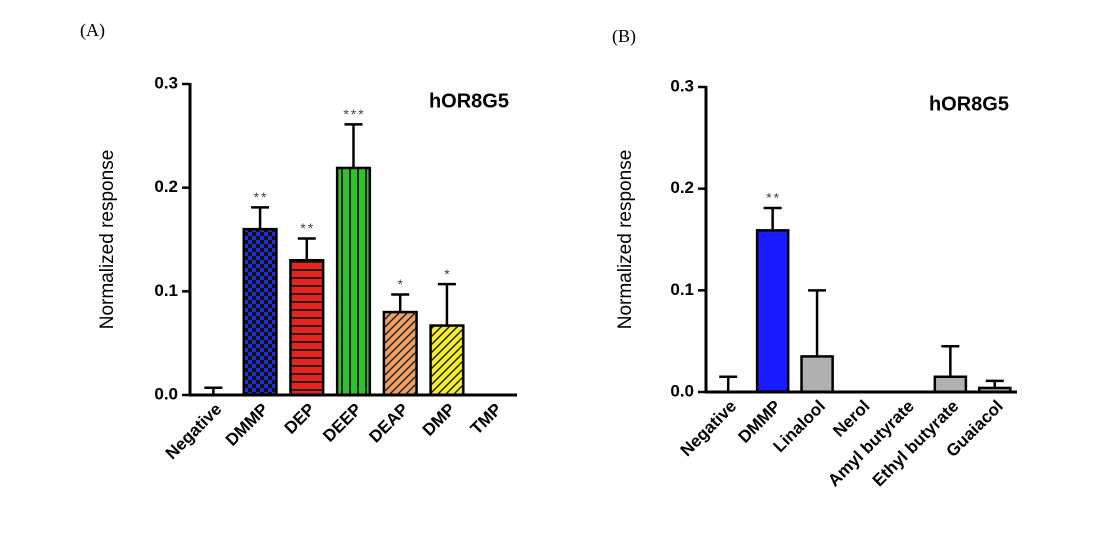 The width and height of the screenshot is (1101, 551). Describe the element at coordinates (624, 36) in the screenshot. I see `panel-label: (B)` at that location.